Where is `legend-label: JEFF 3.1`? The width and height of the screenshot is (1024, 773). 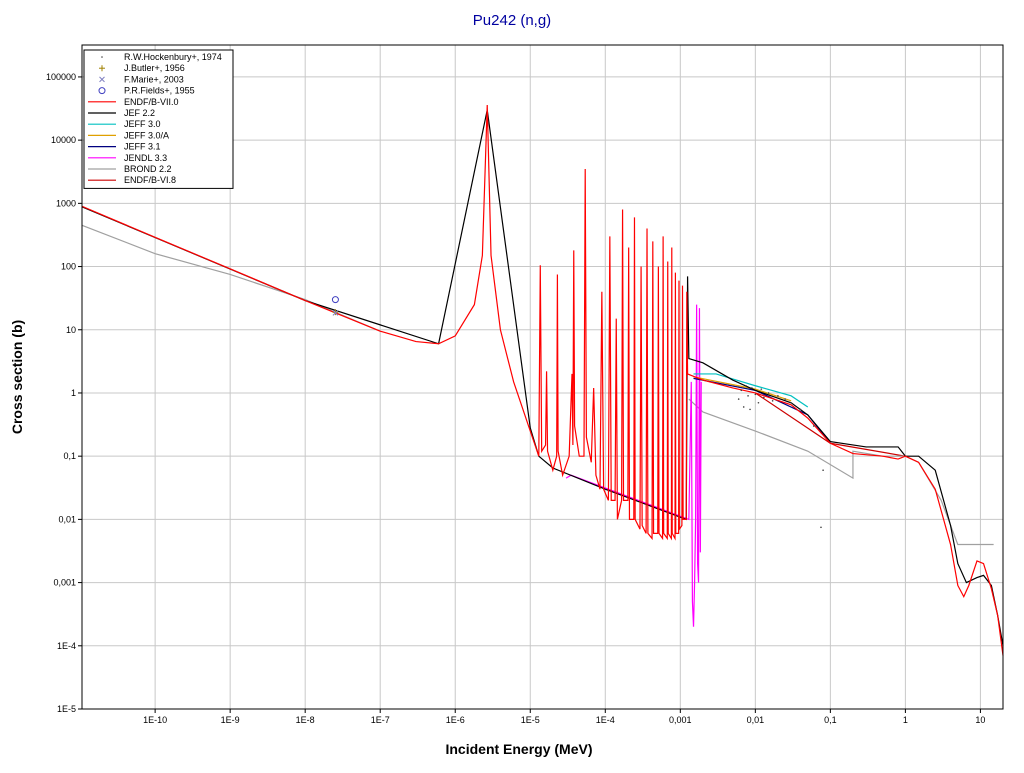
legend-label: JEFF 3.1 is located at coordinates (142, 147).